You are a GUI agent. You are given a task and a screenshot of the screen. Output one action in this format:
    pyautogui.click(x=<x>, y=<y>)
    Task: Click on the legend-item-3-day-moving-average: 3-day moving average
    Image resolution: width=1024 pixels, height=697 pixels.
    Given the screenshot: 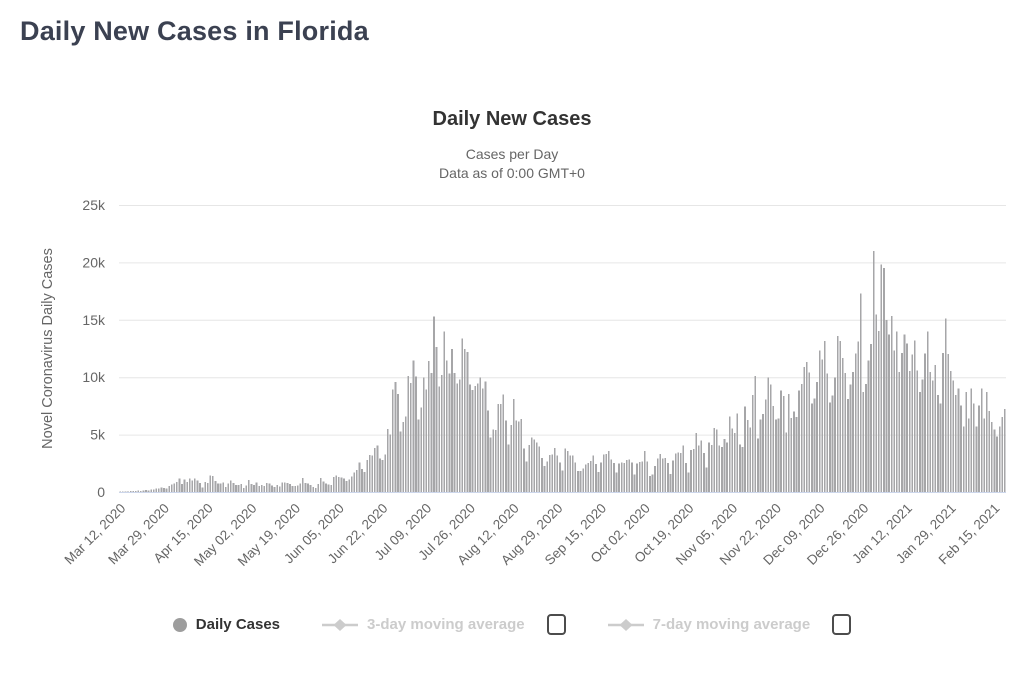 What is the action you would take?
    pyautogui.click(x=444, y=624)
    